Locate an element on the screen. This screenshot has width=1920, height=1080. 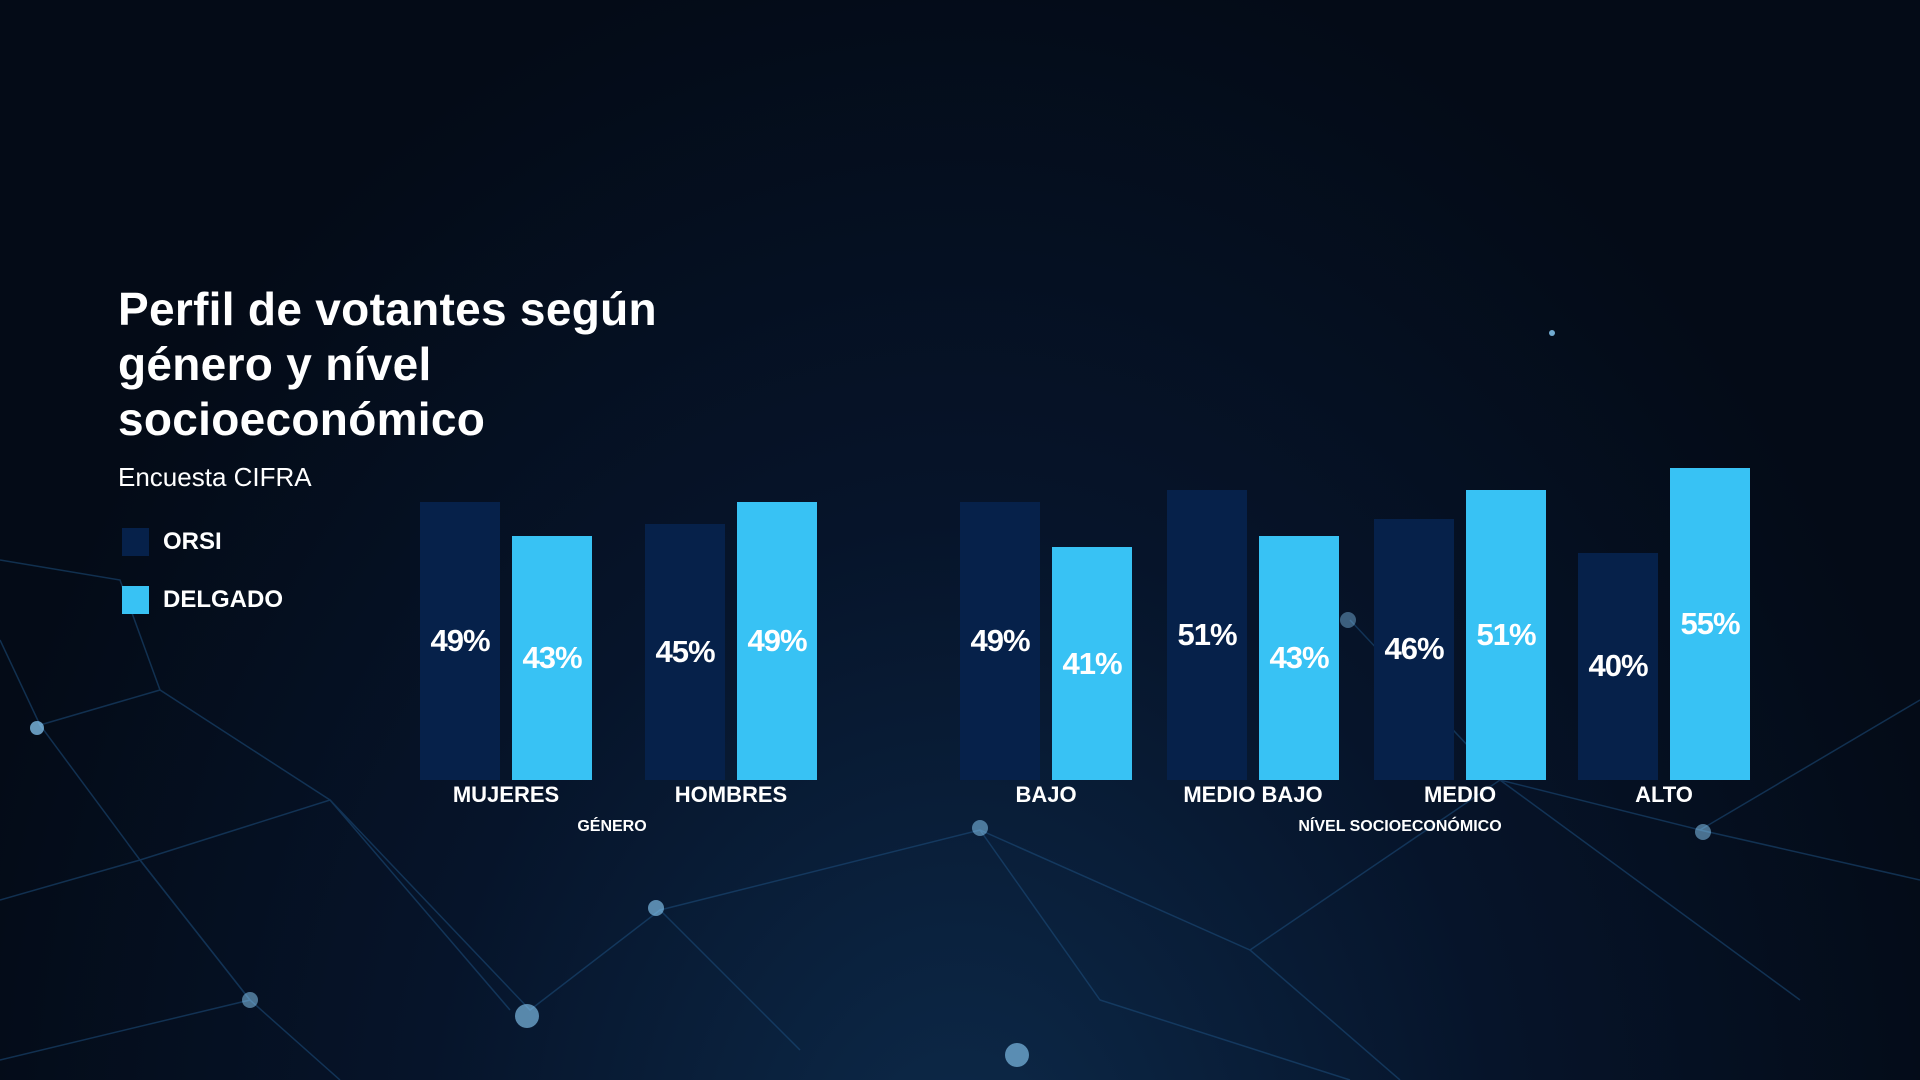
bar-delgado-alto is located at coordinates (1710, 623).